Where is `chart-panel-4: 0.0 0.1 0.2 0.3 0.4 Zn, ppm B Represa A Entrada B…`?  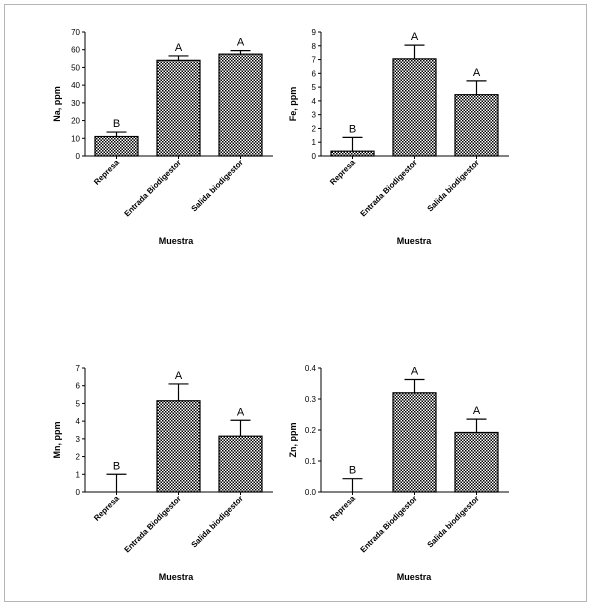
chart-panel-4: 0.0 0.1 0.2 0.3 0.4 Zn, ppm B Represa A Entrada B… is located at coordinates (398, 473).